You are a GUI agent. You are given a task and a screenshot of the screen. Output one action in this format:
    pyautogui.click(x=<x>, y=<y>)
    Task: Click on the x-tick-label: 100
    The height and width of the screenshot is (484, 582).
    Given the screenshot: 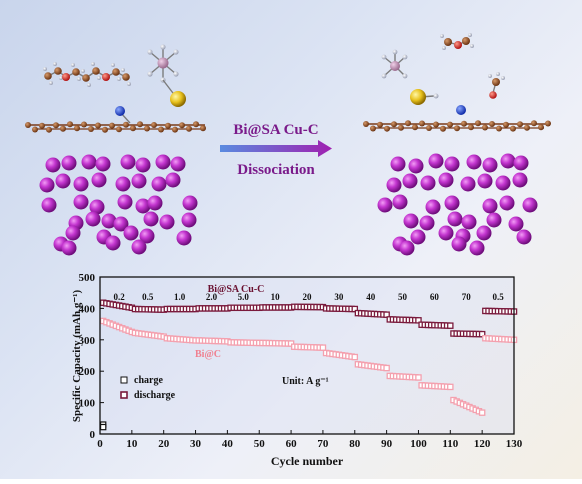 What is the action you would take?
    pyautogui.click(x=418, y=444)
    